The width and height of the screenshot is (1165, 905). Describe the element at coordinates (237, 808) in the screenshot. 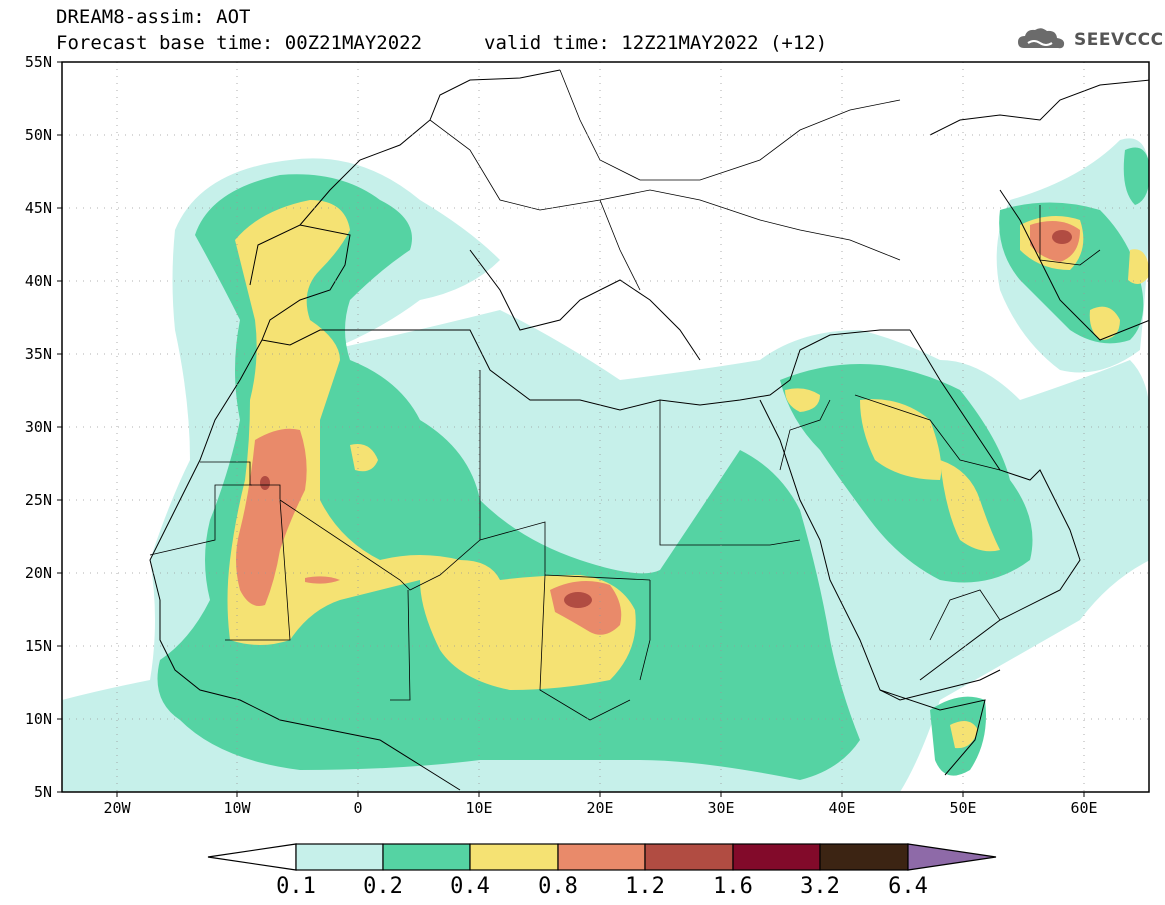

I see `lon-label: 10W` at that location.